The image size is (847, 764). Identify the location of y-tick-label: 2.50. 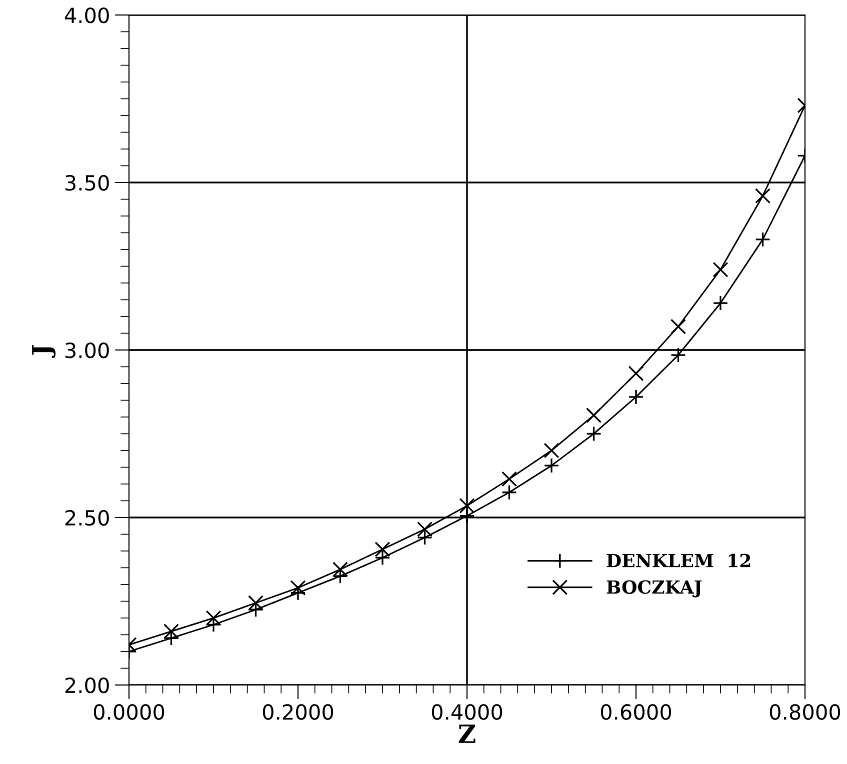
(87, 518).